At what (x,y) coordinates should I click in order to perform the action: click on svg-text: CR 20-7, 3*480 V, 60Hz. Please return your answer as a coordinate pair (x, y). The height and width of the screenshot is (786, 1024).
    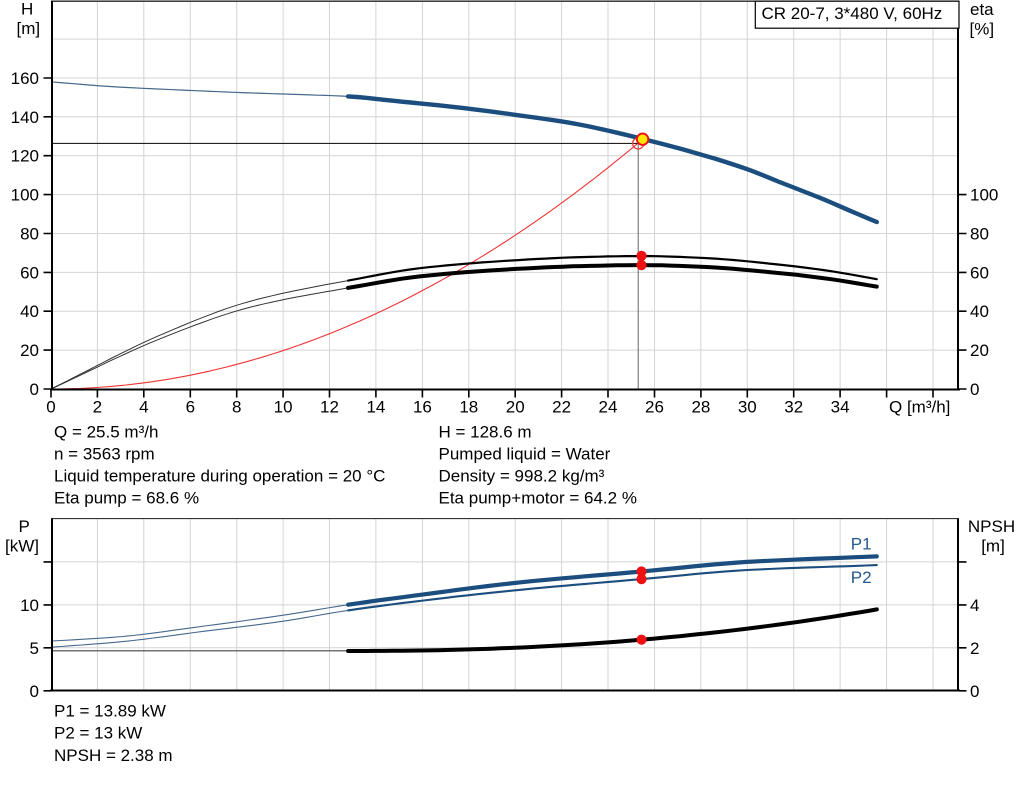
    Looking at the image, I should click on (851, 13).